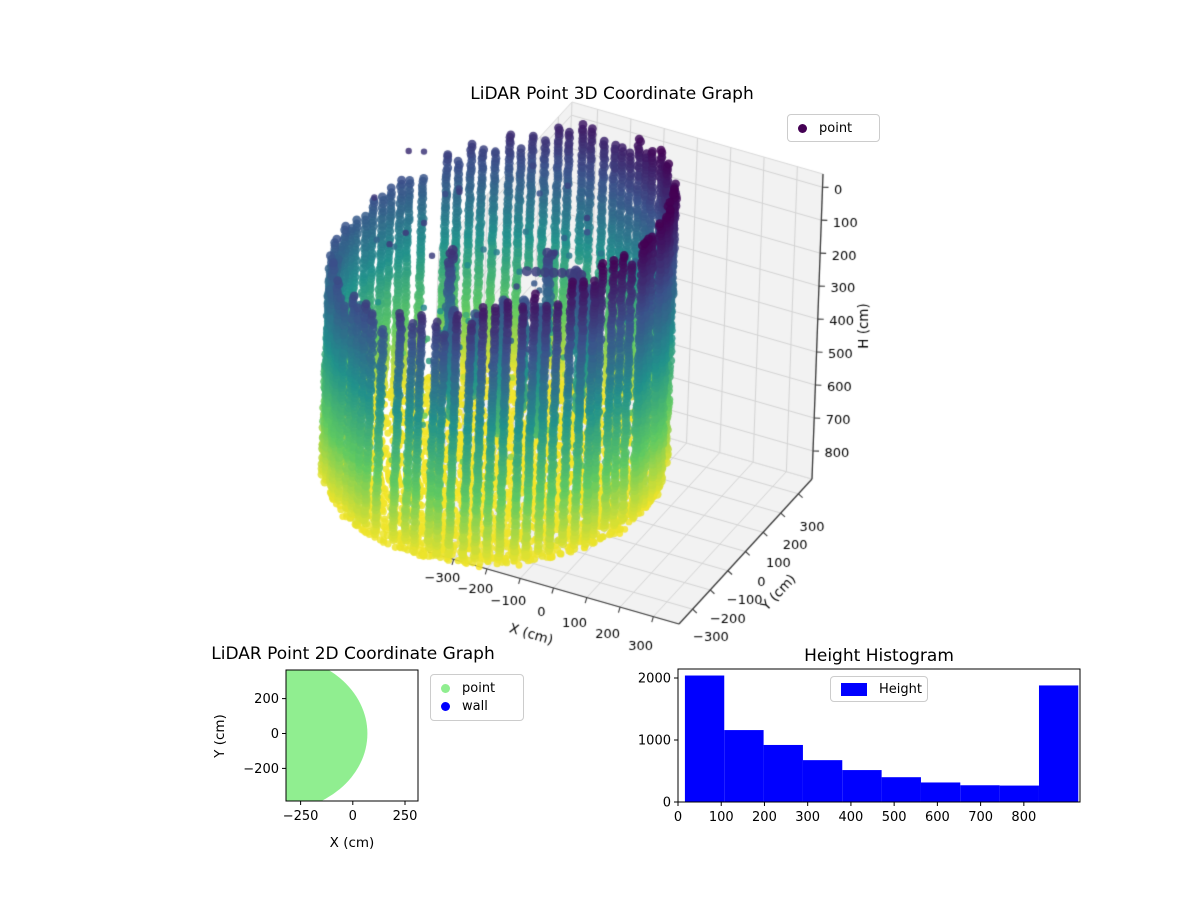 This screenshot has width=1200, height=900. I want to click on y-tick-label: 200, so click(266, 699).